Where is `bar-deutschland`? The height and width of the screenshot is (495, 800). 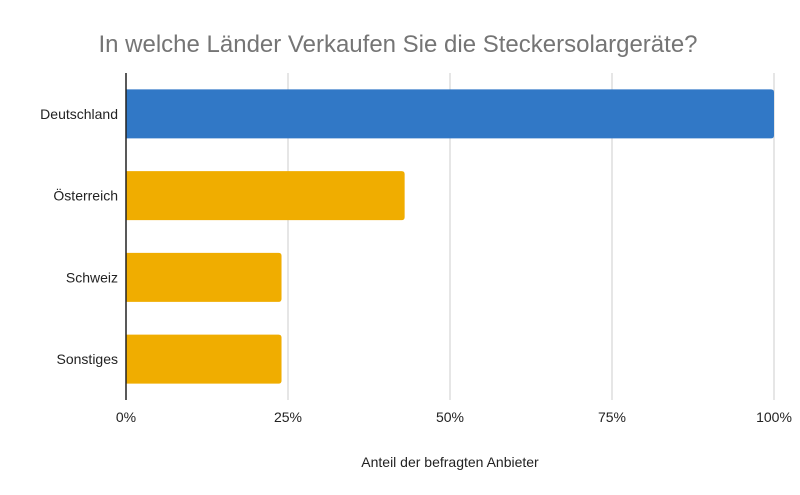 bar-deutschland is located at coordinates (450, 114).